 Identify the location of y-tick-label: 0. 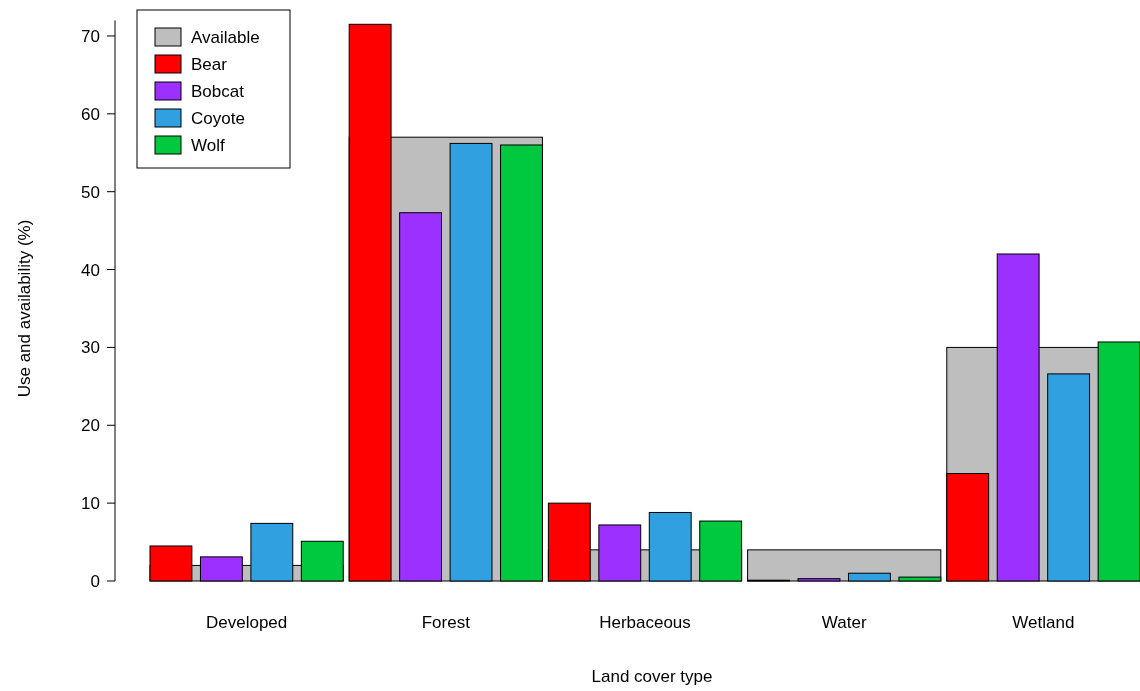
(95, 581).